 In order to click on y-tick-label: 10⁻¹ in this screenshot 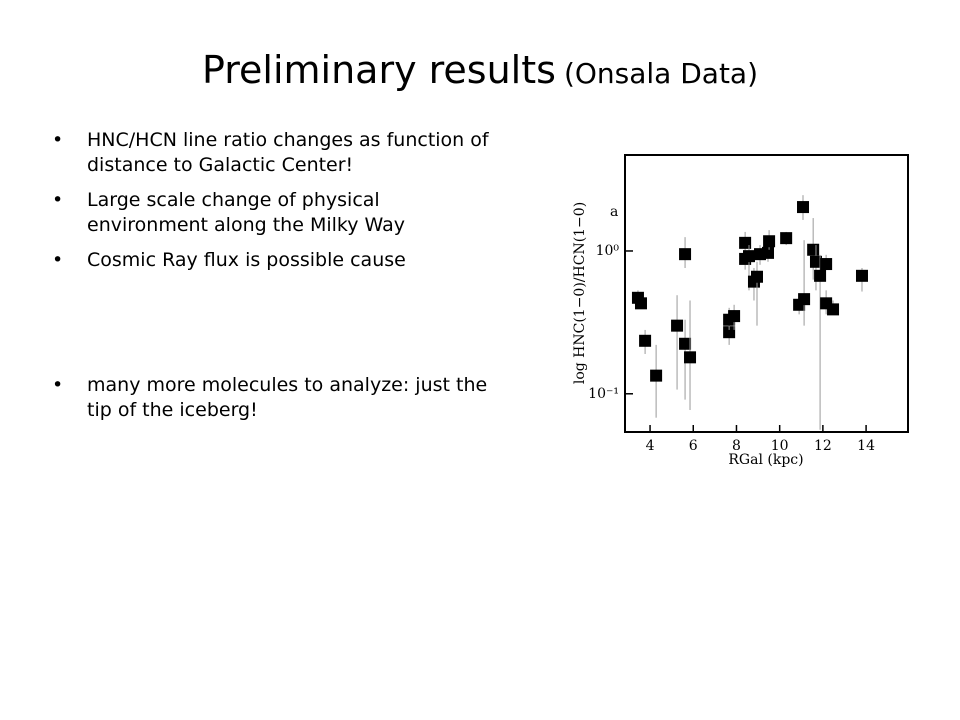, I will do `click(603, 394)`.